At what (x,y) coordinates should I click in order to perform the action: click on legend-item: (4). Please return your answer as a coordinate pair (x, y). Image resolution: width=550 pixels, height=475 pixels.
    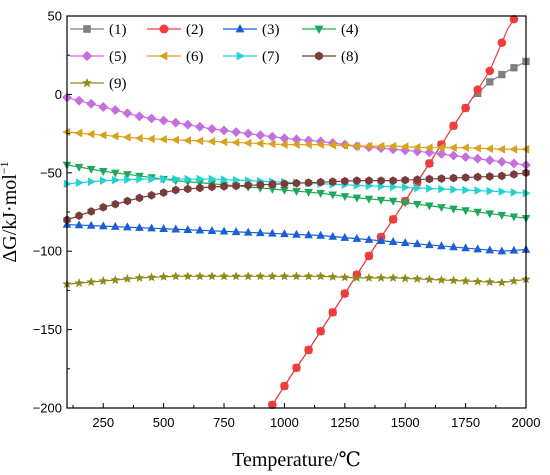
    Looking at the image, I should click on (330, 30).